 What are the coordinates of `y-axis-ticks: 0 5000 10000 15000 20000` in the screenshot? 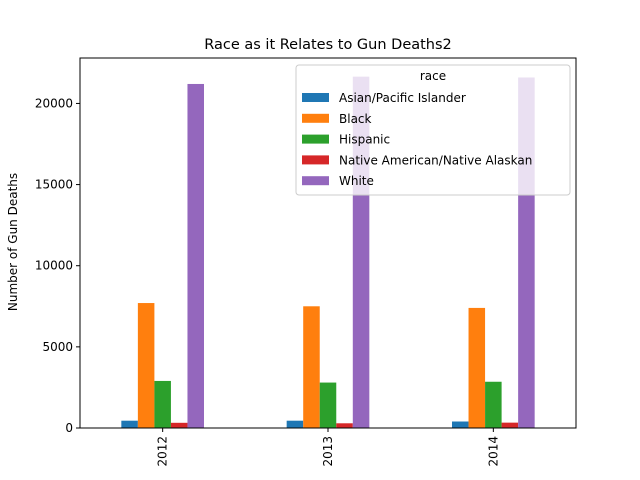 It's located at (57, 265).